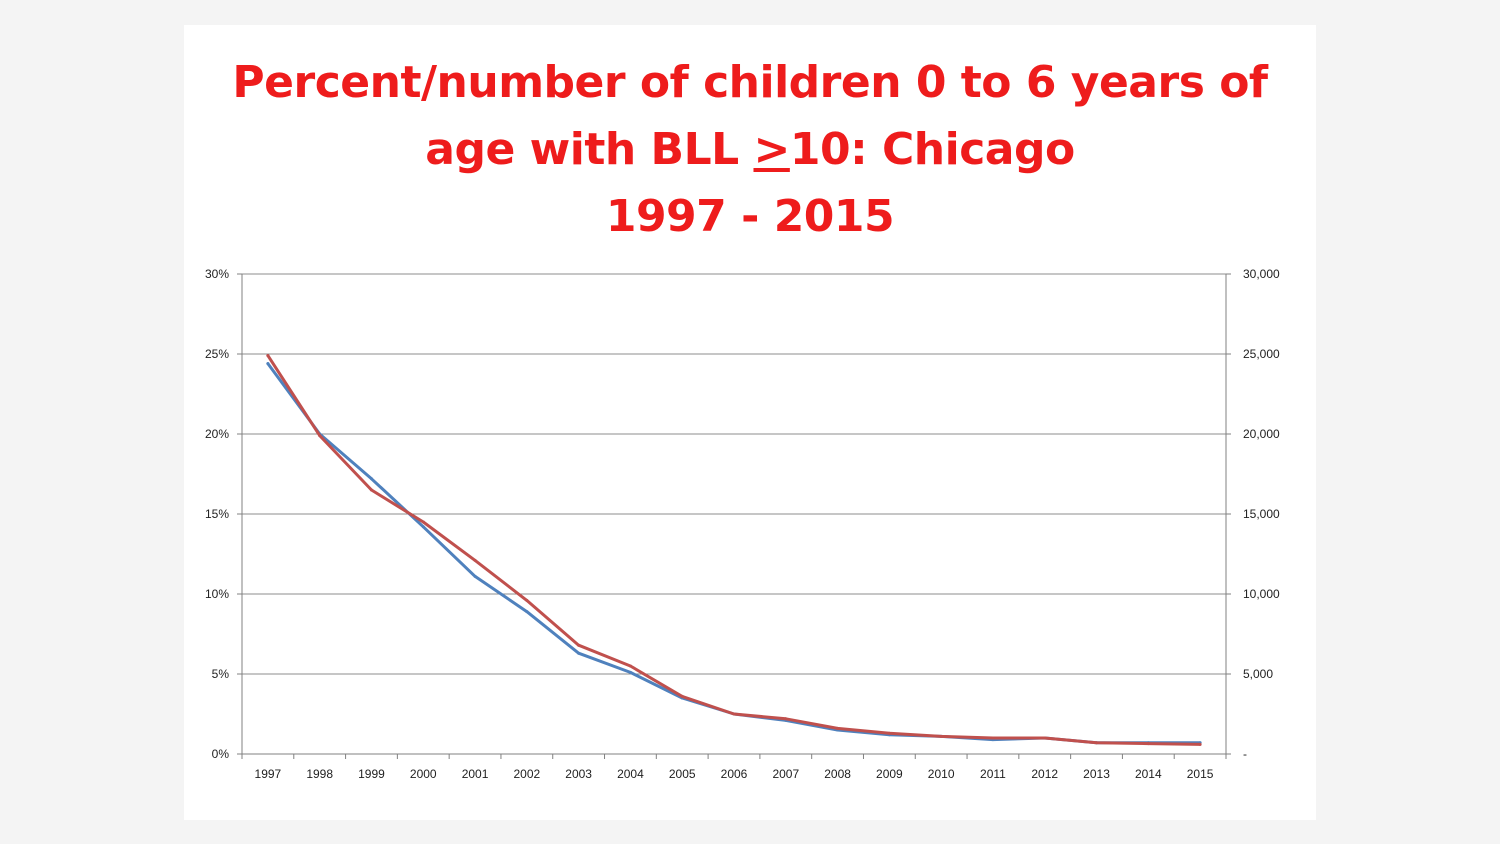 This screenshot has height=844, width=1500. Describe the element at coordinates (630, 774) in the screenshot. I see `x-axis-tick-label: 2004` at that location.